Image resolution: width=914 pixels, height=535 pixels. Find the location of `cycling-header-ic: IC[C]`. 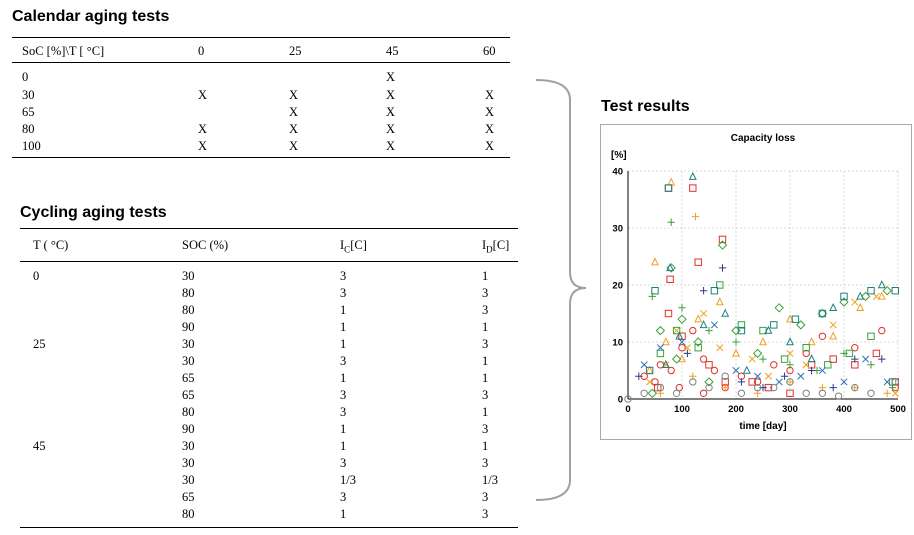

cycling-header-ic: IC[C] is located at coordinates (353, 247).